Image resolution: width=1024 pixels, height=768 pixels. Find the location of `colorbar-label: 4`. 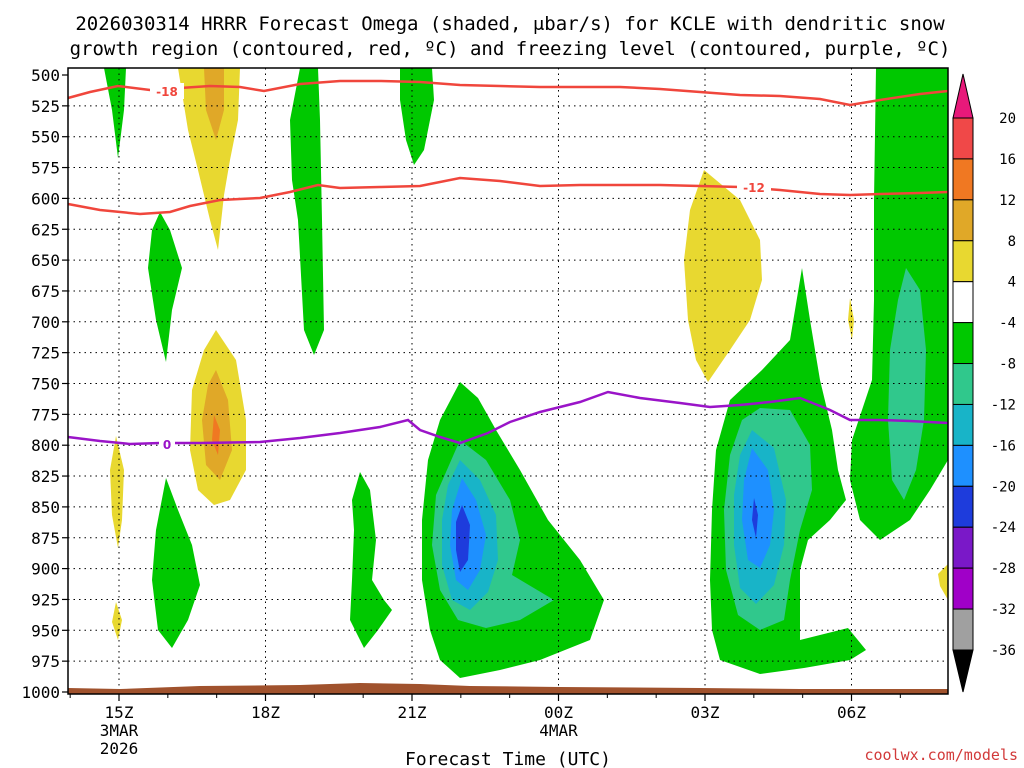

colorbar-label: 4 is located at coordinates (1012, 283).